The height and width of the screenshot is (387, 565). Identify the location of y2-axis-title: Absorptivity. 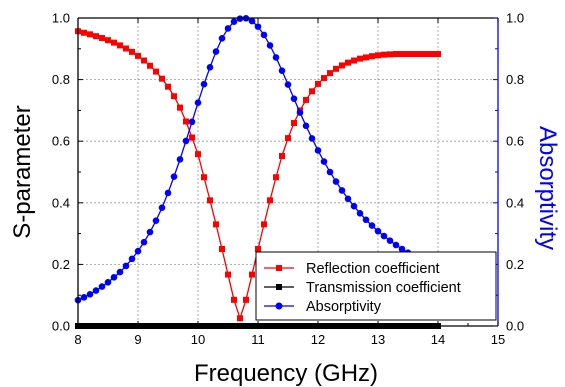
(547, 188).